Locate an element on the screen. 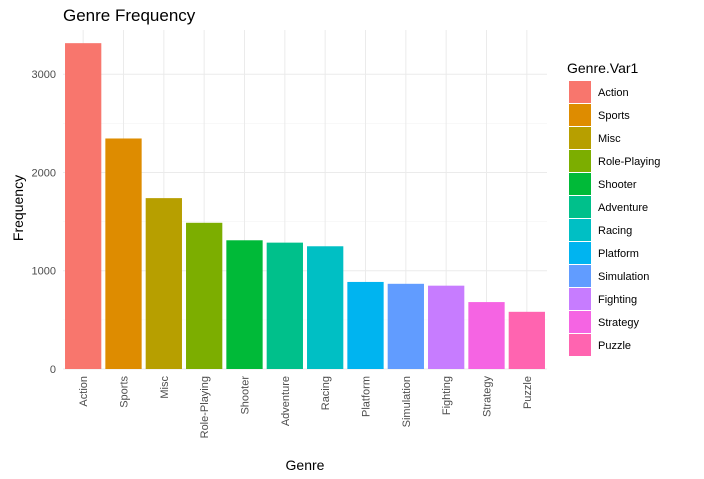  legend-title: Genre.Var1 is located at coordinates (603, 68).